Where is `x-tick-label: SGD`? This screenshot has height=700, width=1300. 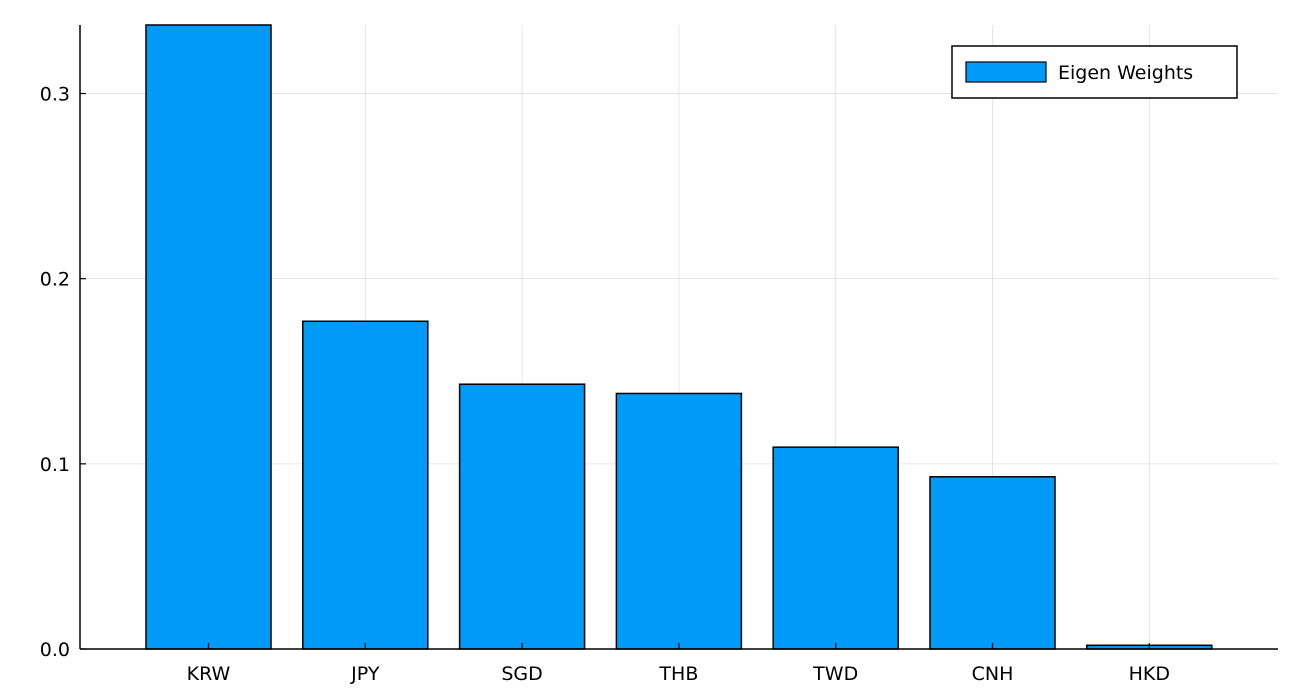
x-tick-label: SGD is located at coordinates (521, 674).